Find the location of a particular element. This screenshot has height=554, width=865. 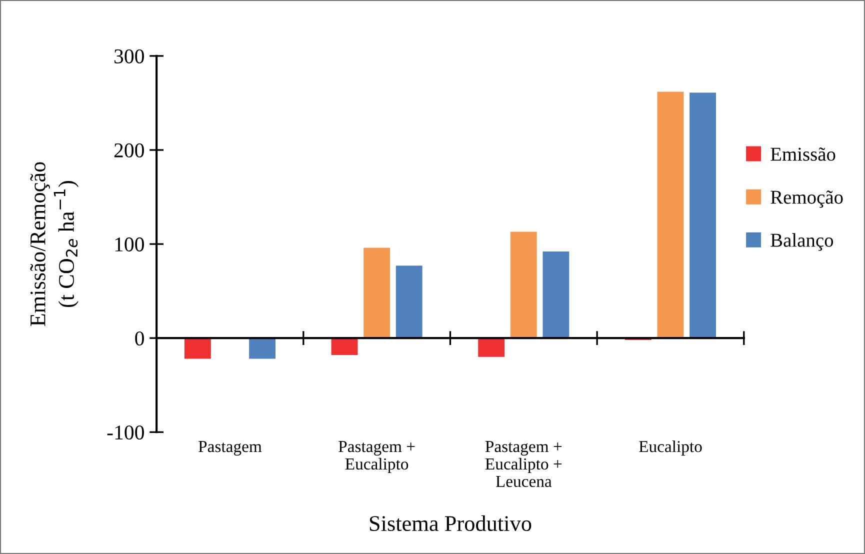

x-tick-label: Pastagem is located at coordinates (230, 448).